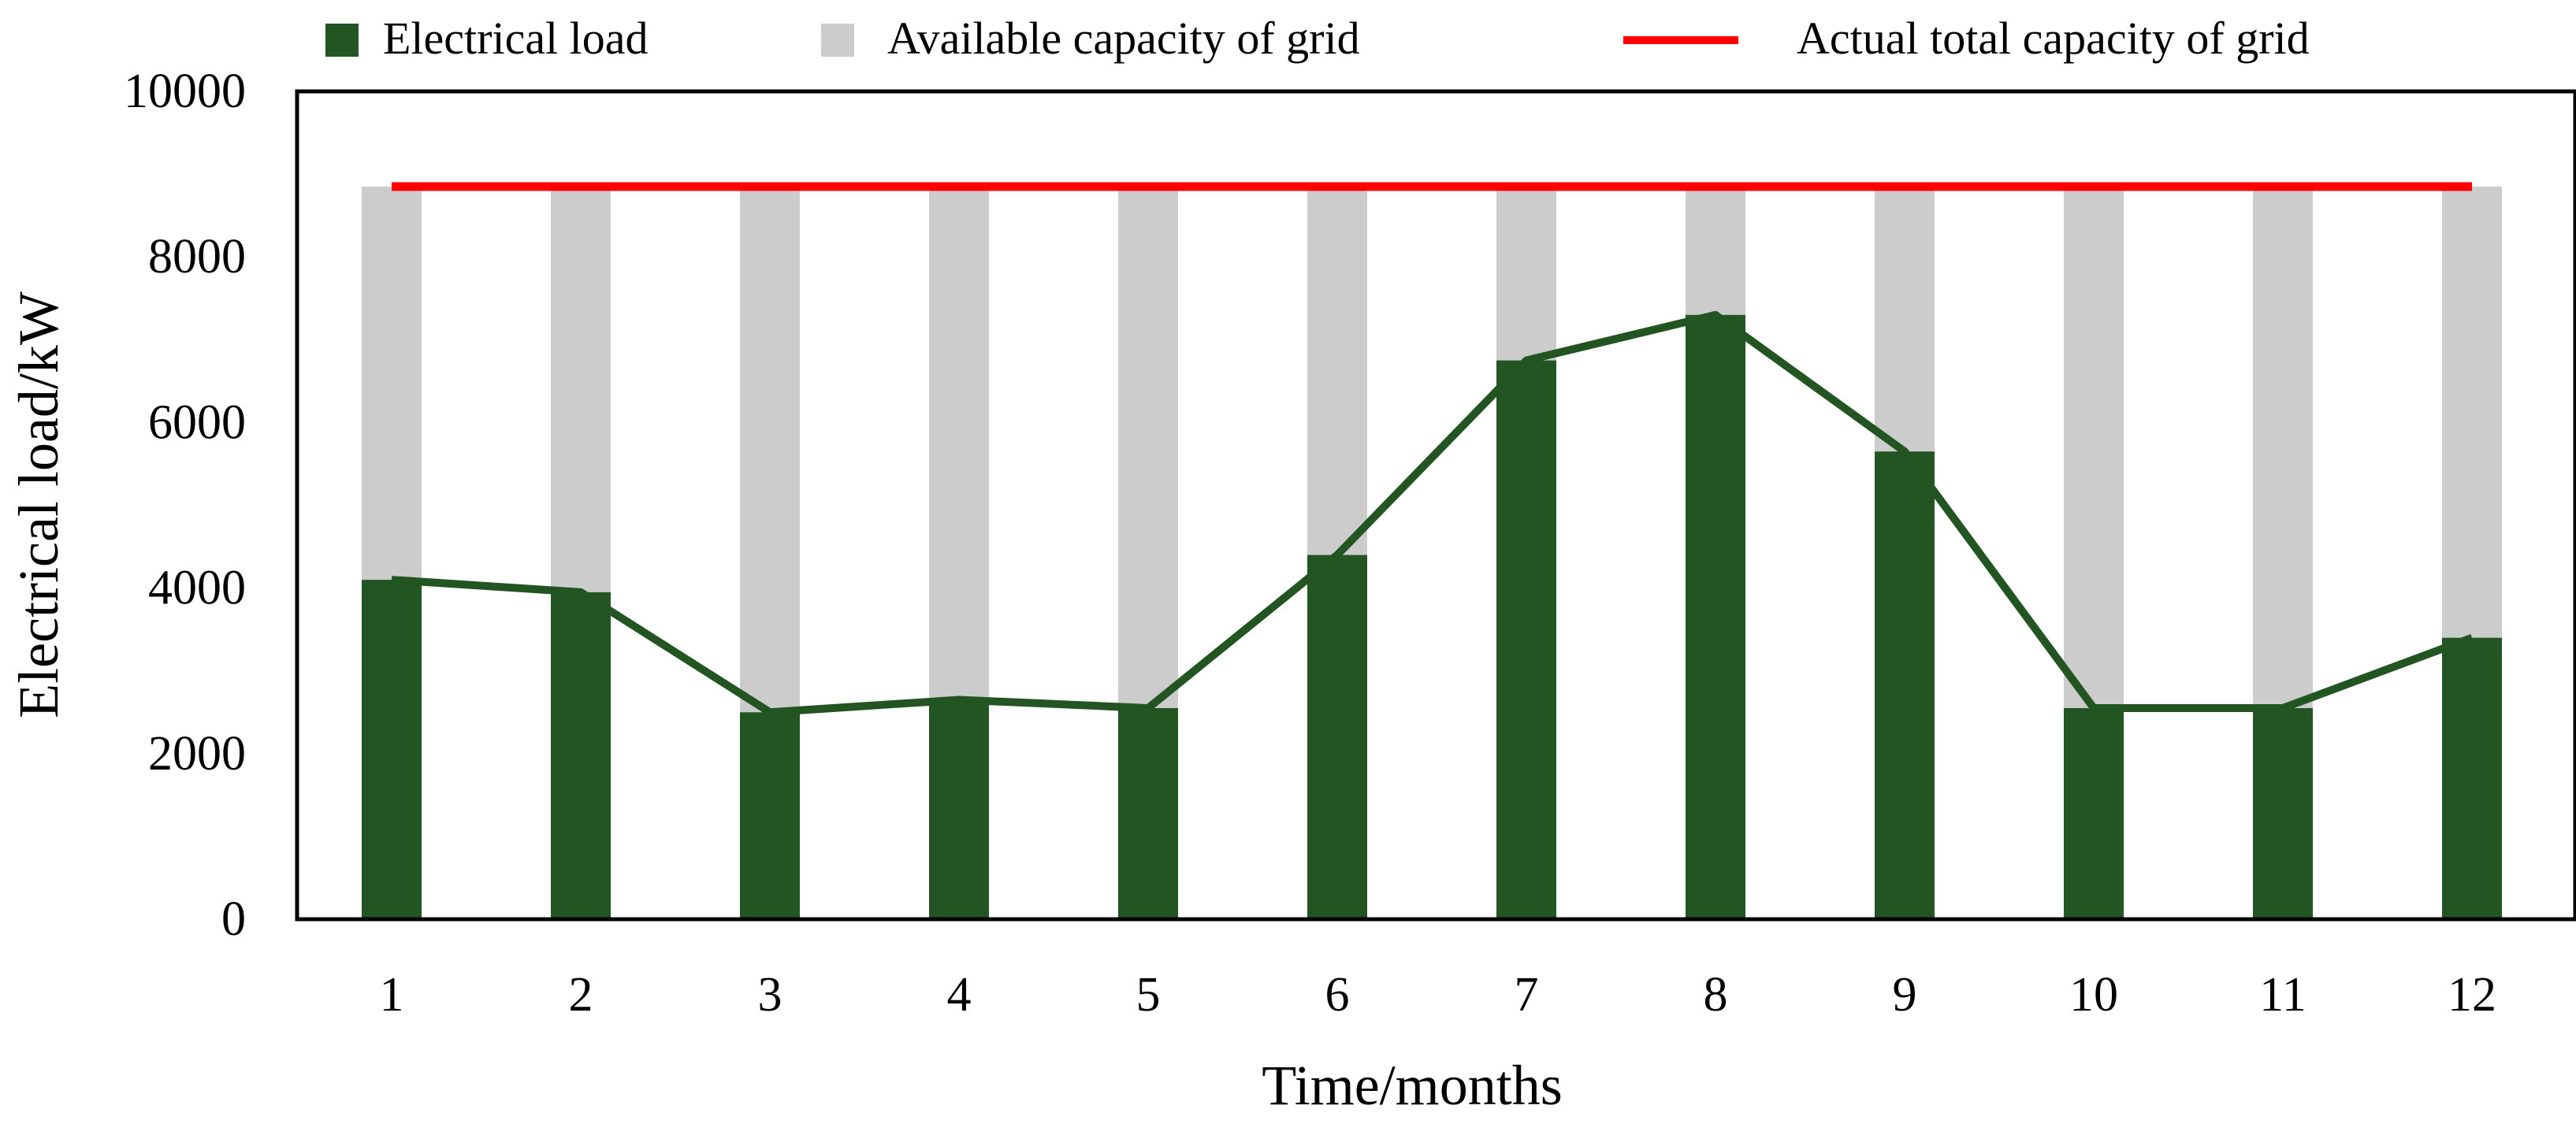 The width and height of the screenshot is (2576, 1124). Describe the element at coordinates (197, 589) in the screenshot. I see `y-tick-label: 4000` at that location.